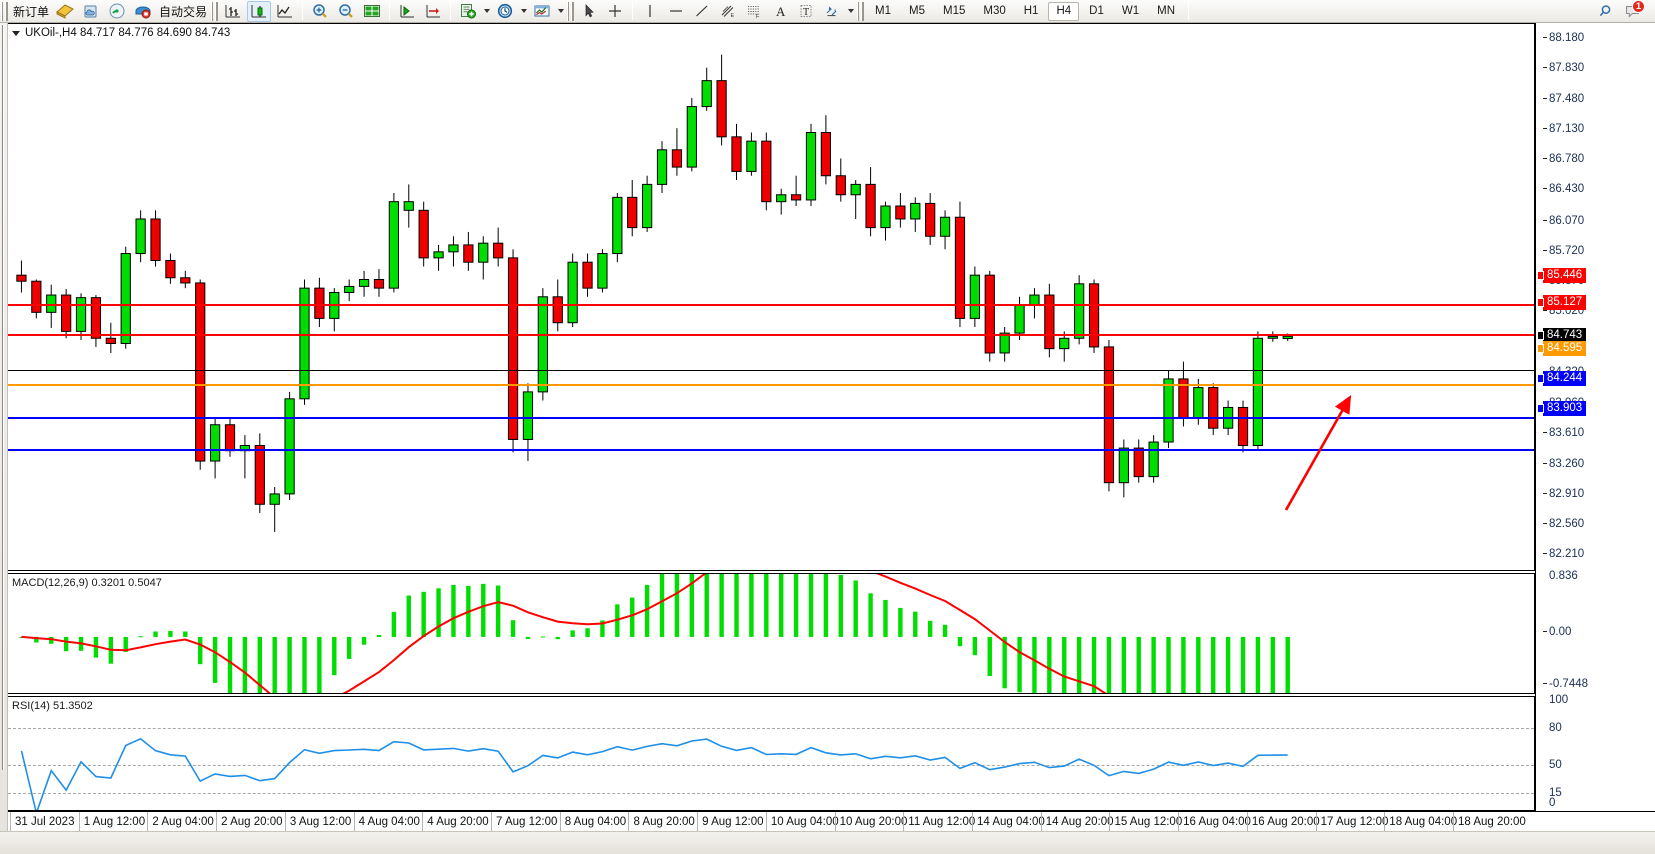 This screenshot has height=854, width=1655. What do you see at coordinates (91, 11) in the screenshot?
I see `cloud-icon` at bounding box center [91, 11].